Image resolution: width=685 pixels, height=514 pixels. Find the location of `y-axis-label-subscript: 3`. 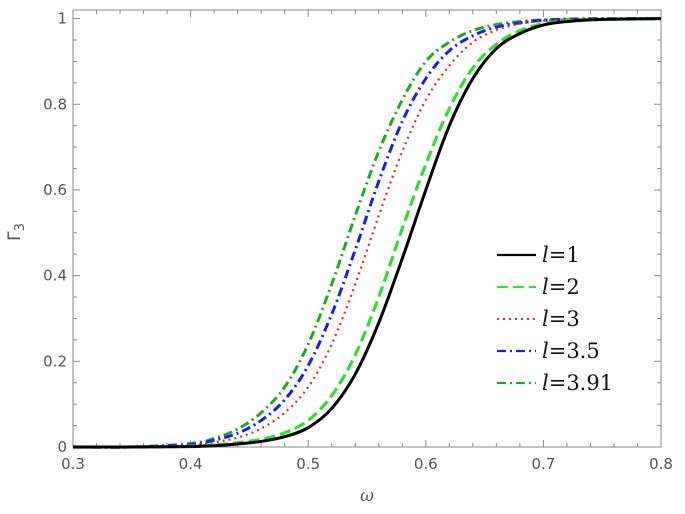

y-axis-label-subscript: 3 is located at coordinates (20, 227).